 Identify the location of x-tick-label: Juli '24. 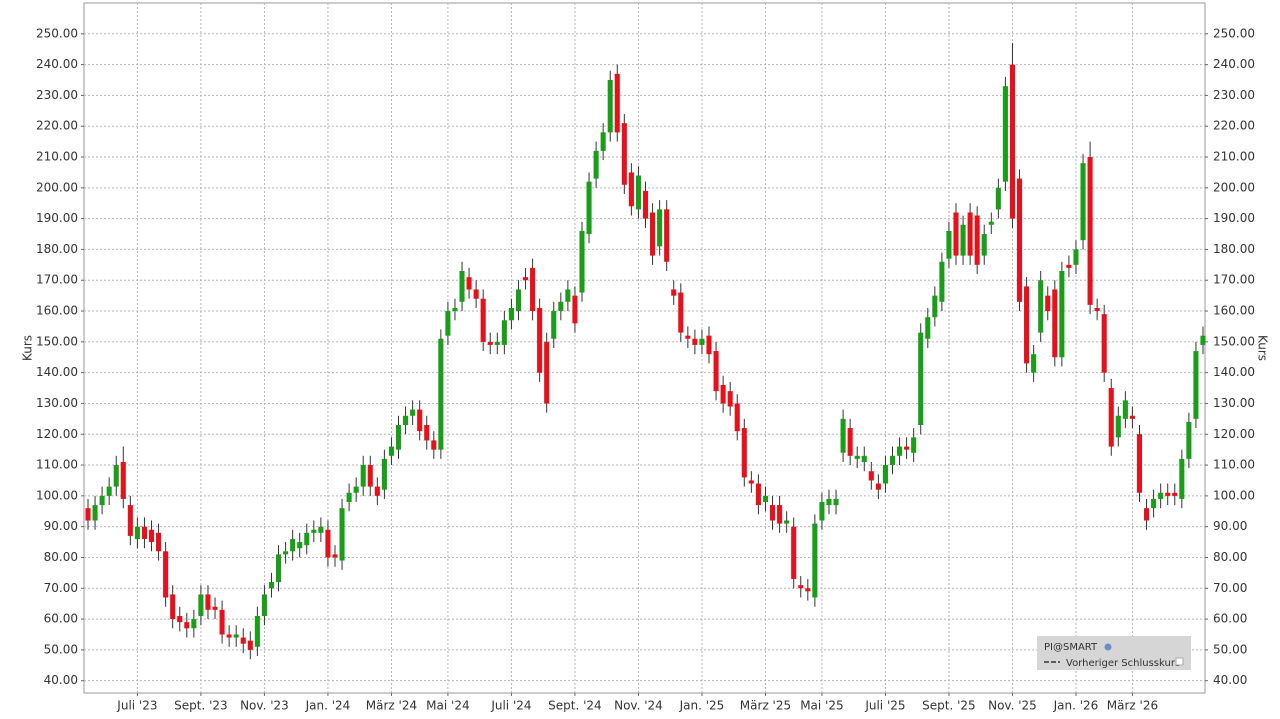
(510, 706).